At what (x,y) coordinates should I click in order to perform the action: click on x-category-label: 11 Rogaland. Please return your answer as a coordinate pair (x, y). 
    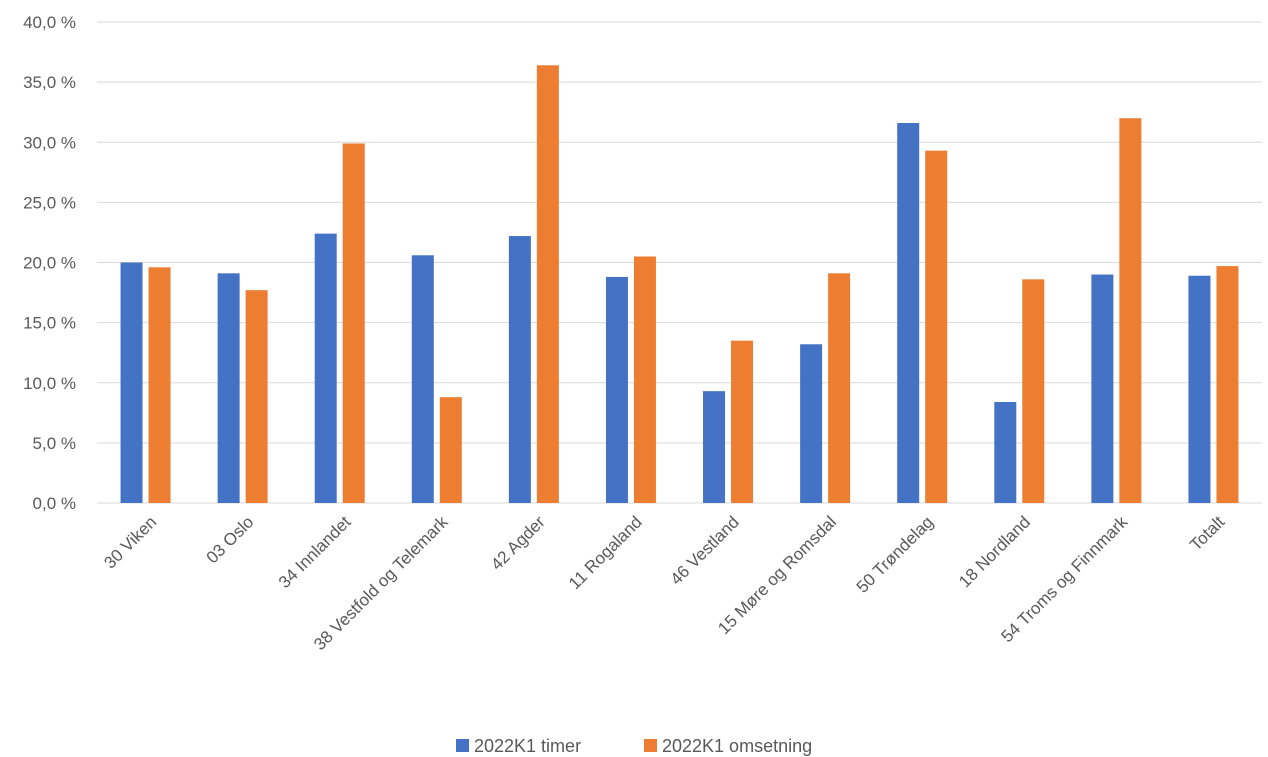
    Looking at the image, I should click on (605, 552).